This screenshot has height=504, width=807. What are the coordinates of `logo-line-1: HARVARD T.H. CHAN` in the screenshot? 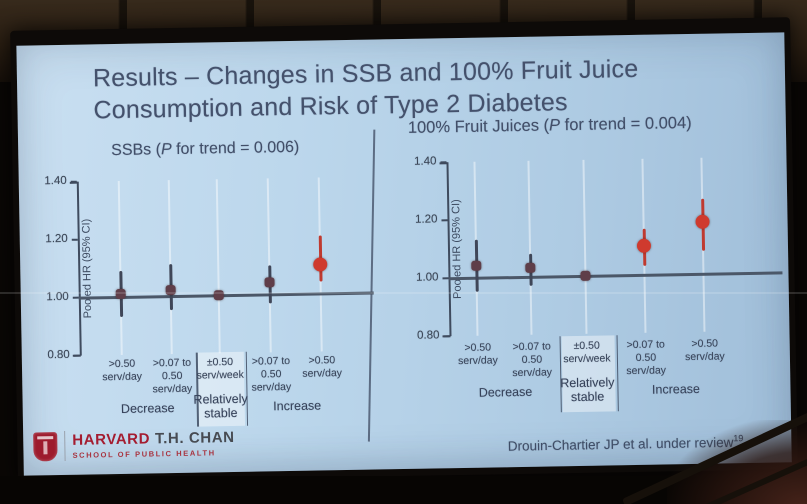 It's located at (153, 439).